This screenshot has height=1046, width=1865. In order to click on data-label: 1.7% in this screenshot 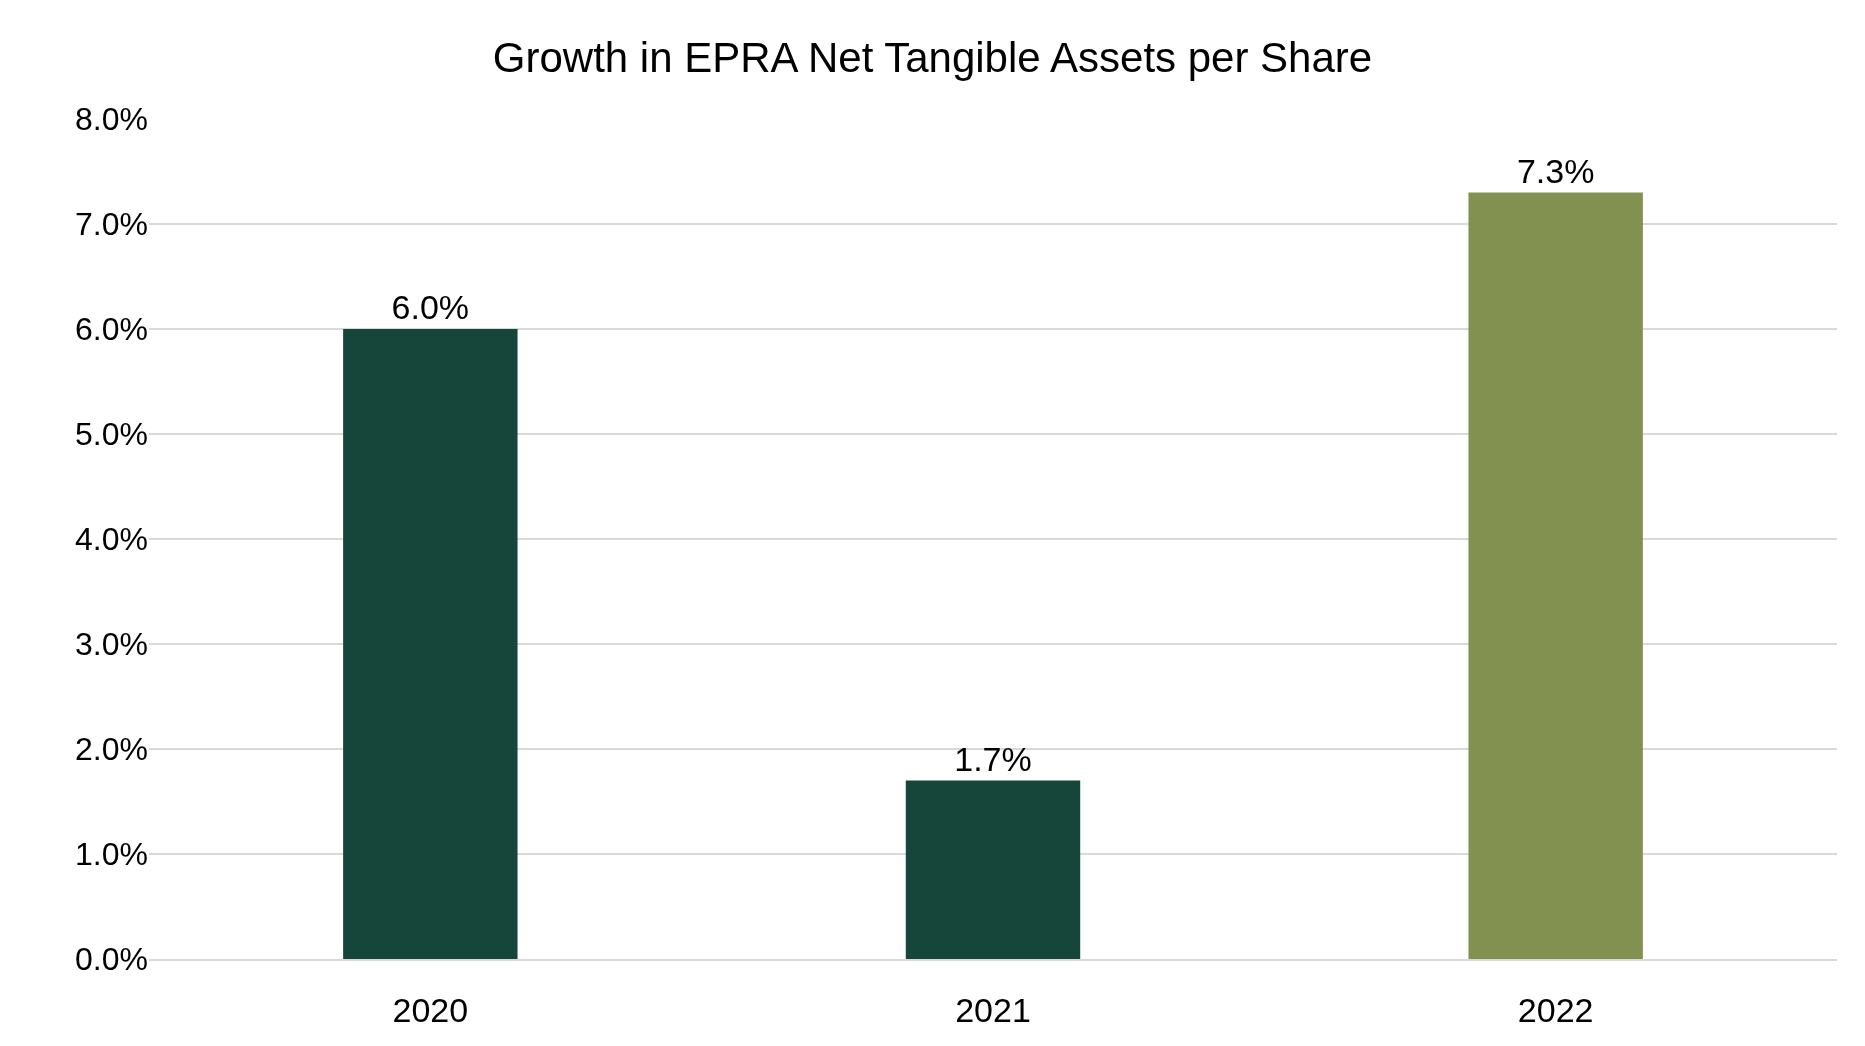, I will do `click(993, 758)`.